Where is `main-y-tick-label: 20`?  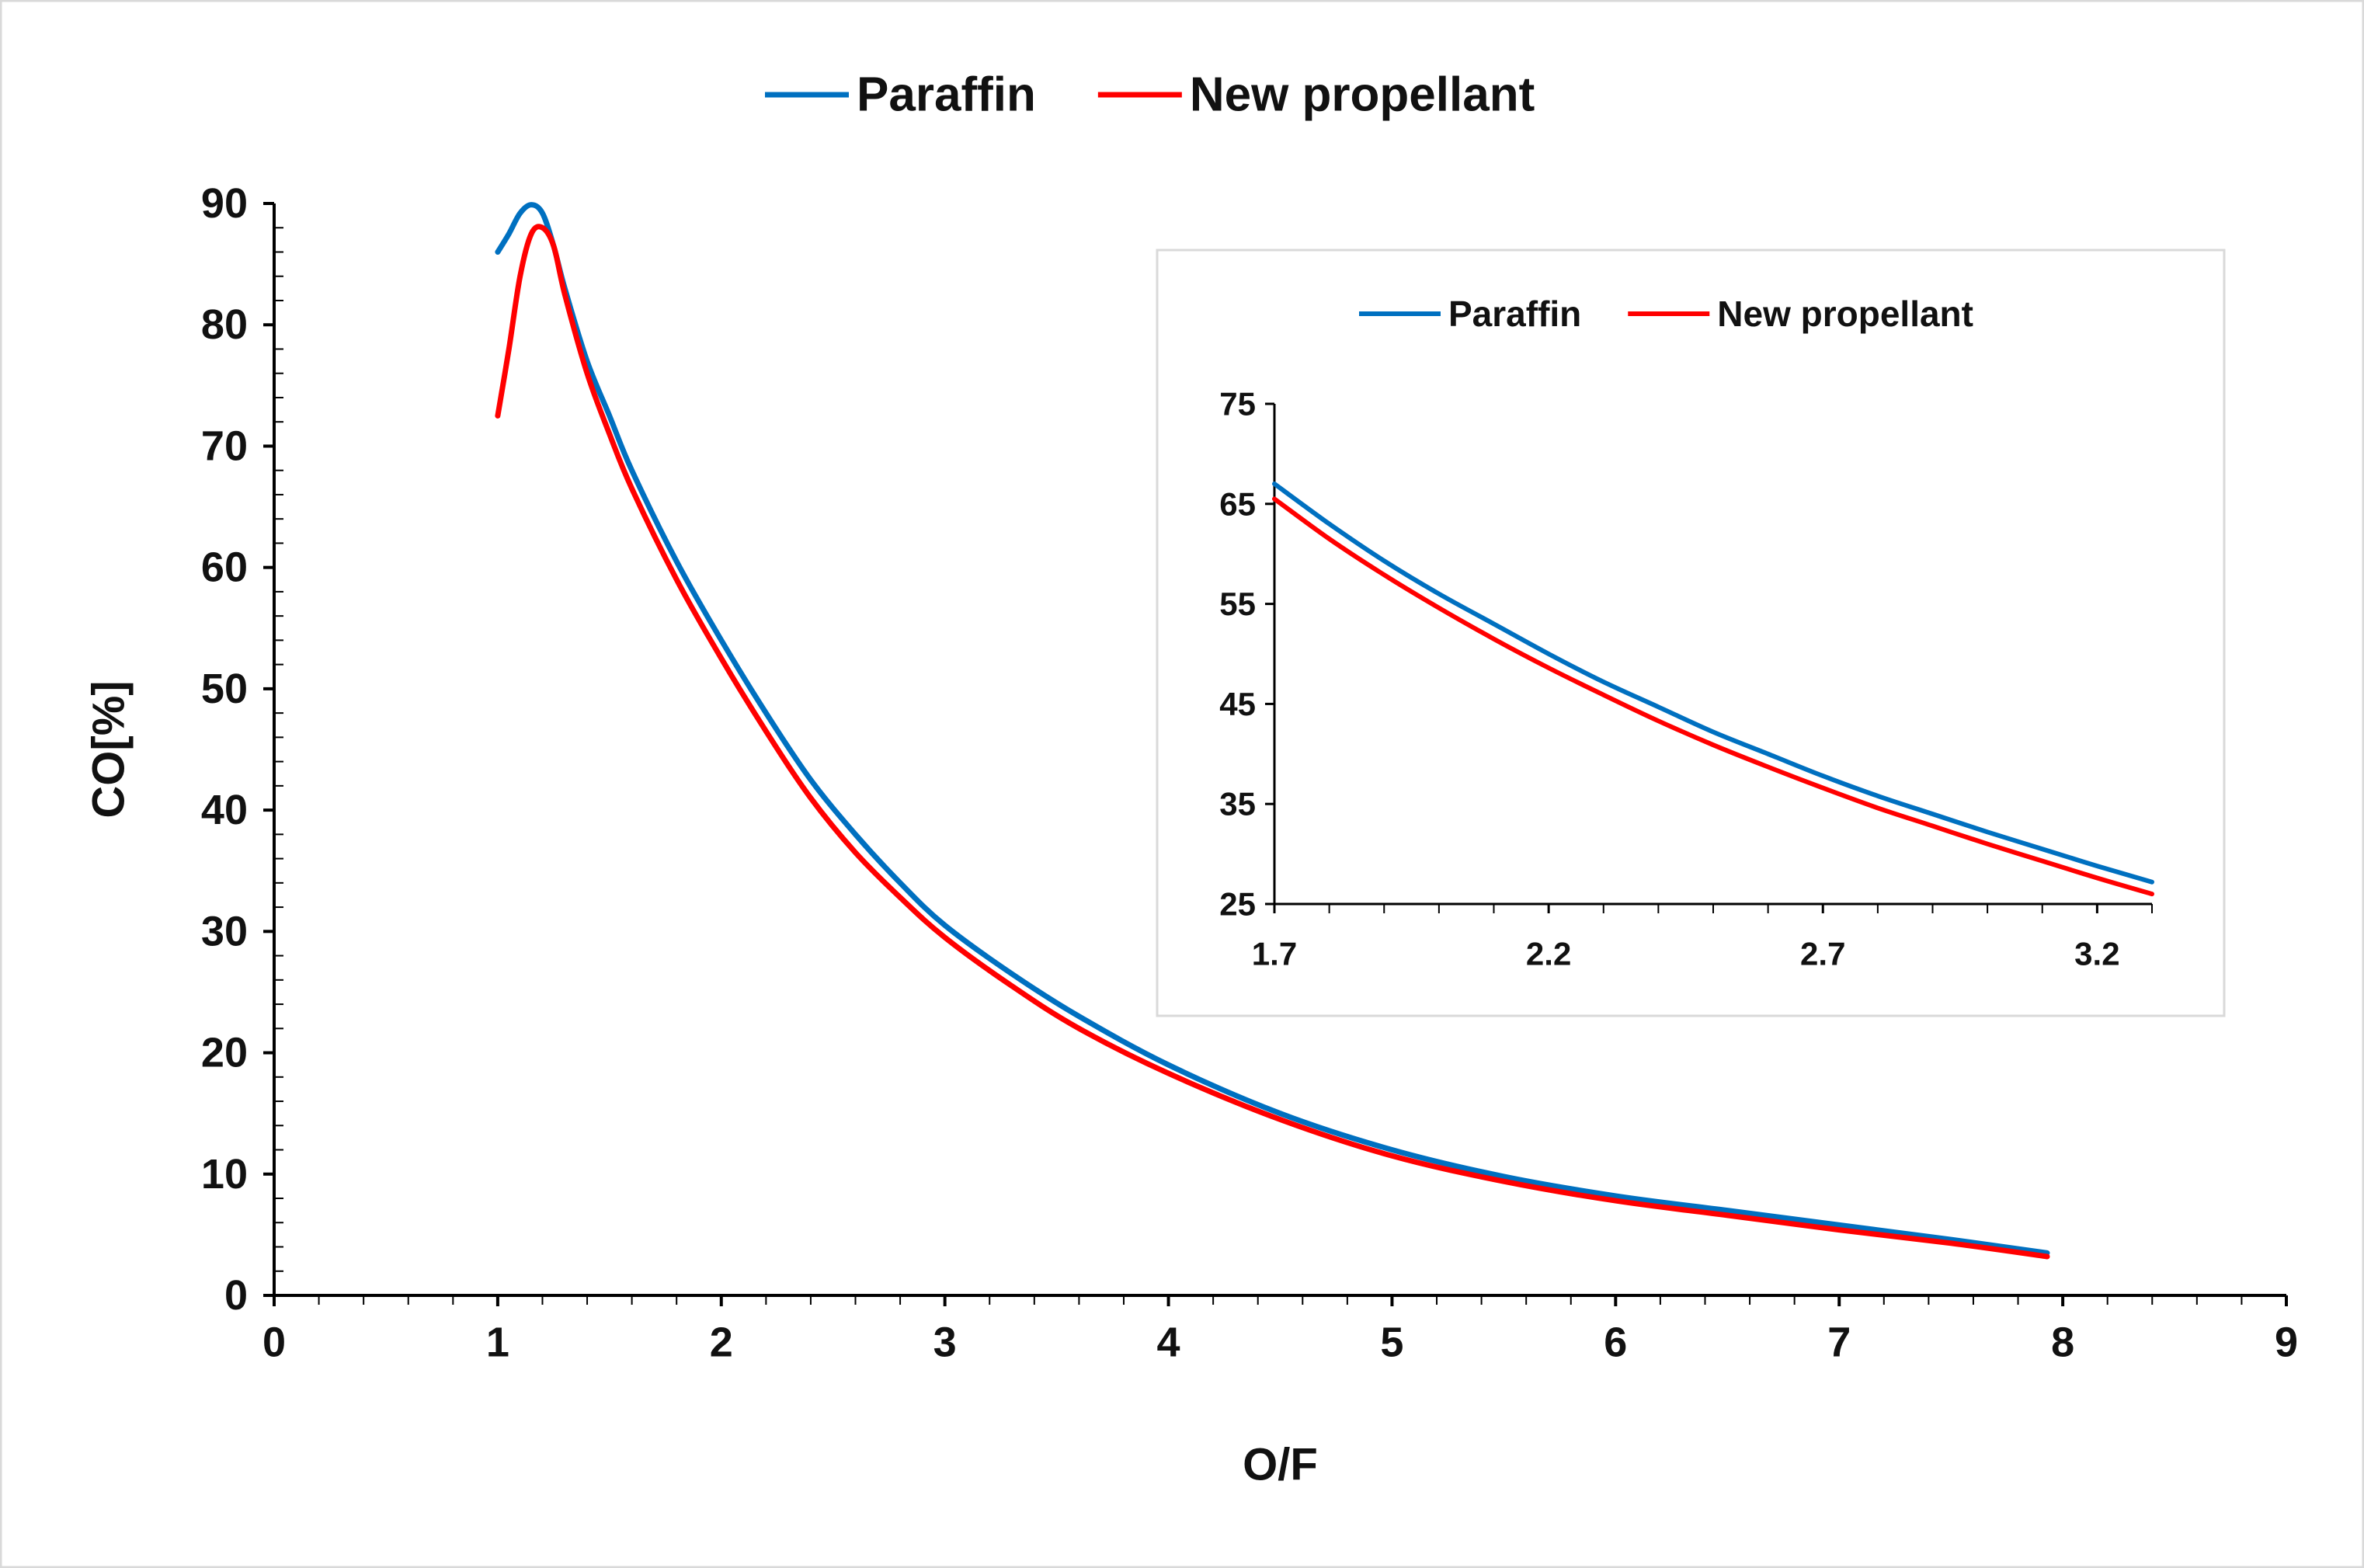 main-y-tick-label: 20 is located at coordinates (224, 1053).